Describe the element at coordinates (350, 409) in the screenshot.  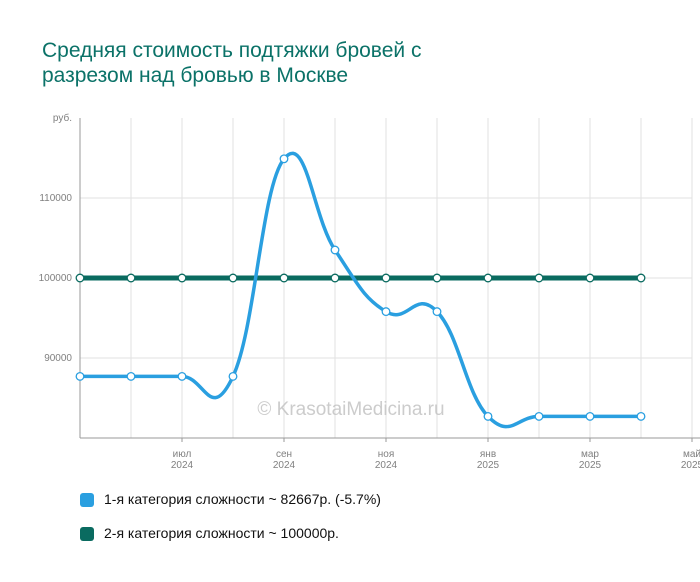
I see `watermark: © KrasotaiMedicina.ru` at that location.